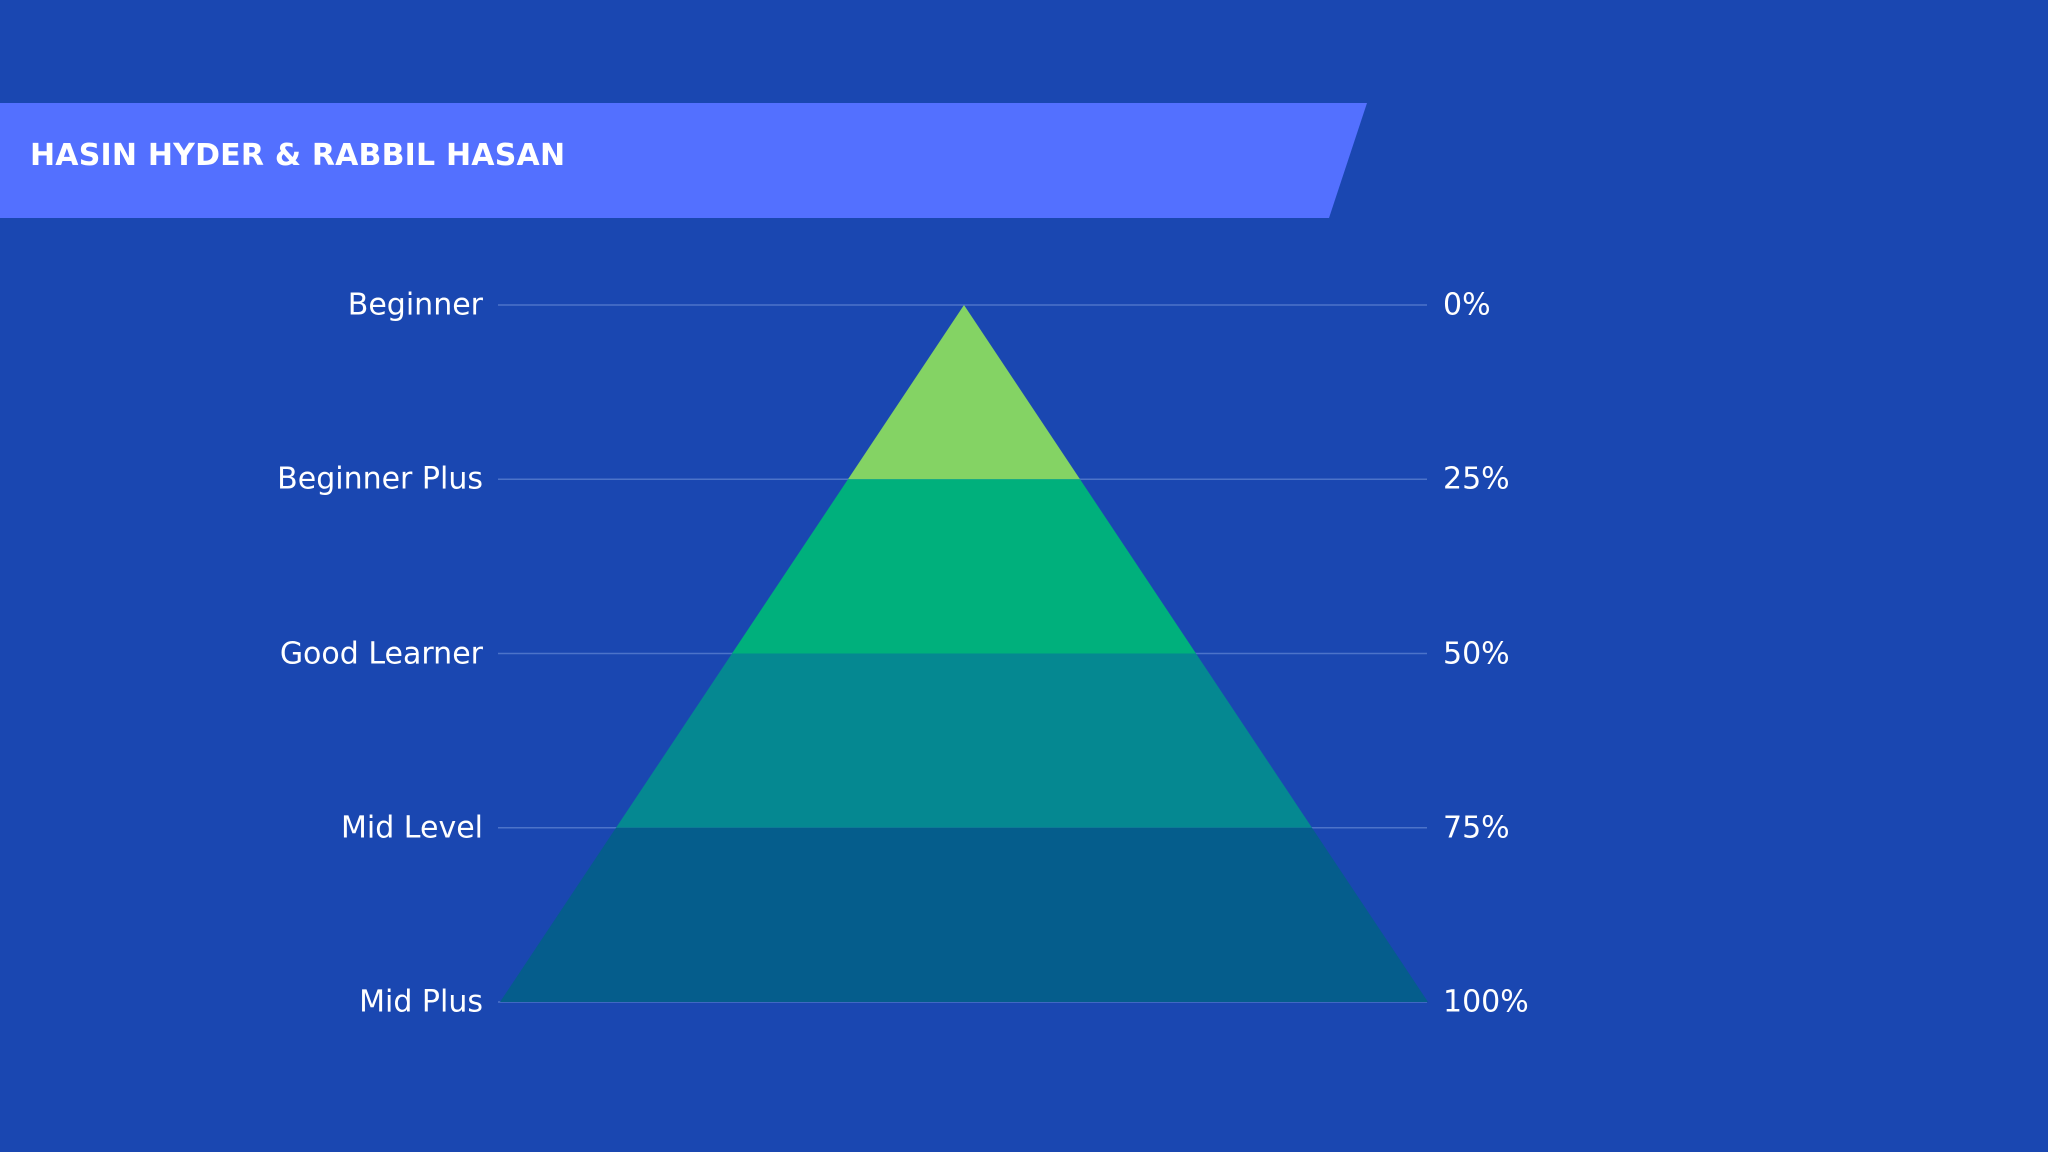  I want to click on level-label: Mid Plus, so click(421, 1002).